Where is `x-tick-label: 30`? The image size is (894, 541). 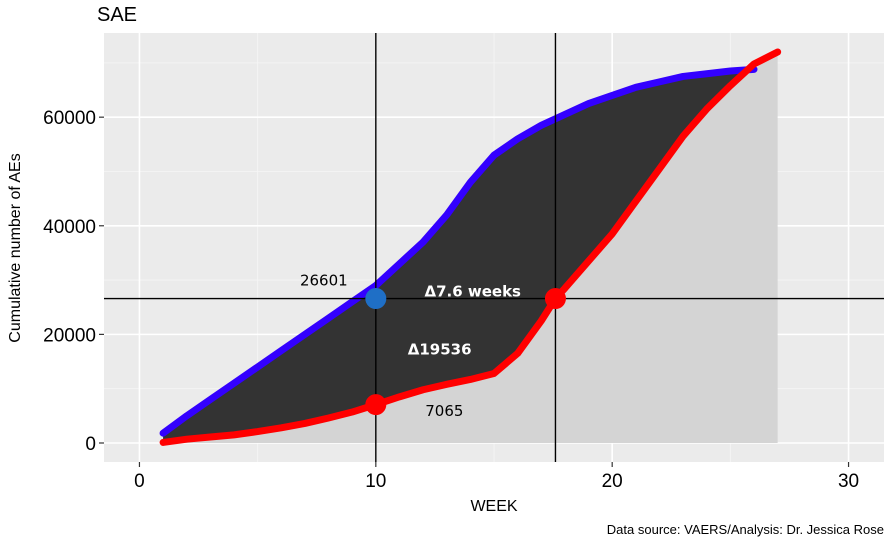 x-tick-label: 30 is located at coordinates (848, 481).